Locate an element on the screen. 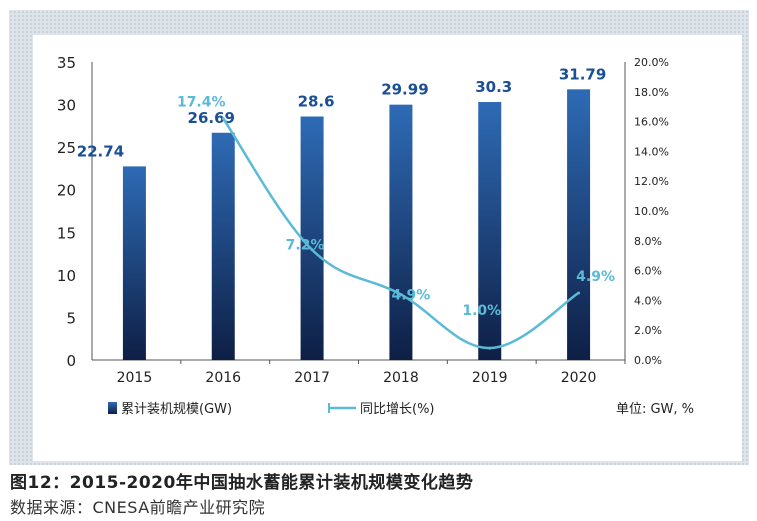 The width and height of the screenshot is (757, 521). bar-2019 is located at coordinates (490, 231).